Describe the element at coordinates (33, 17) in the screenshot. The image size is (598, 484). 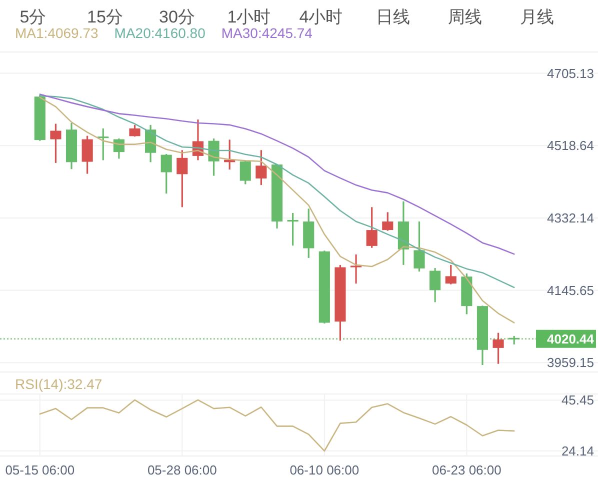
I see `text: 5分` at that location.